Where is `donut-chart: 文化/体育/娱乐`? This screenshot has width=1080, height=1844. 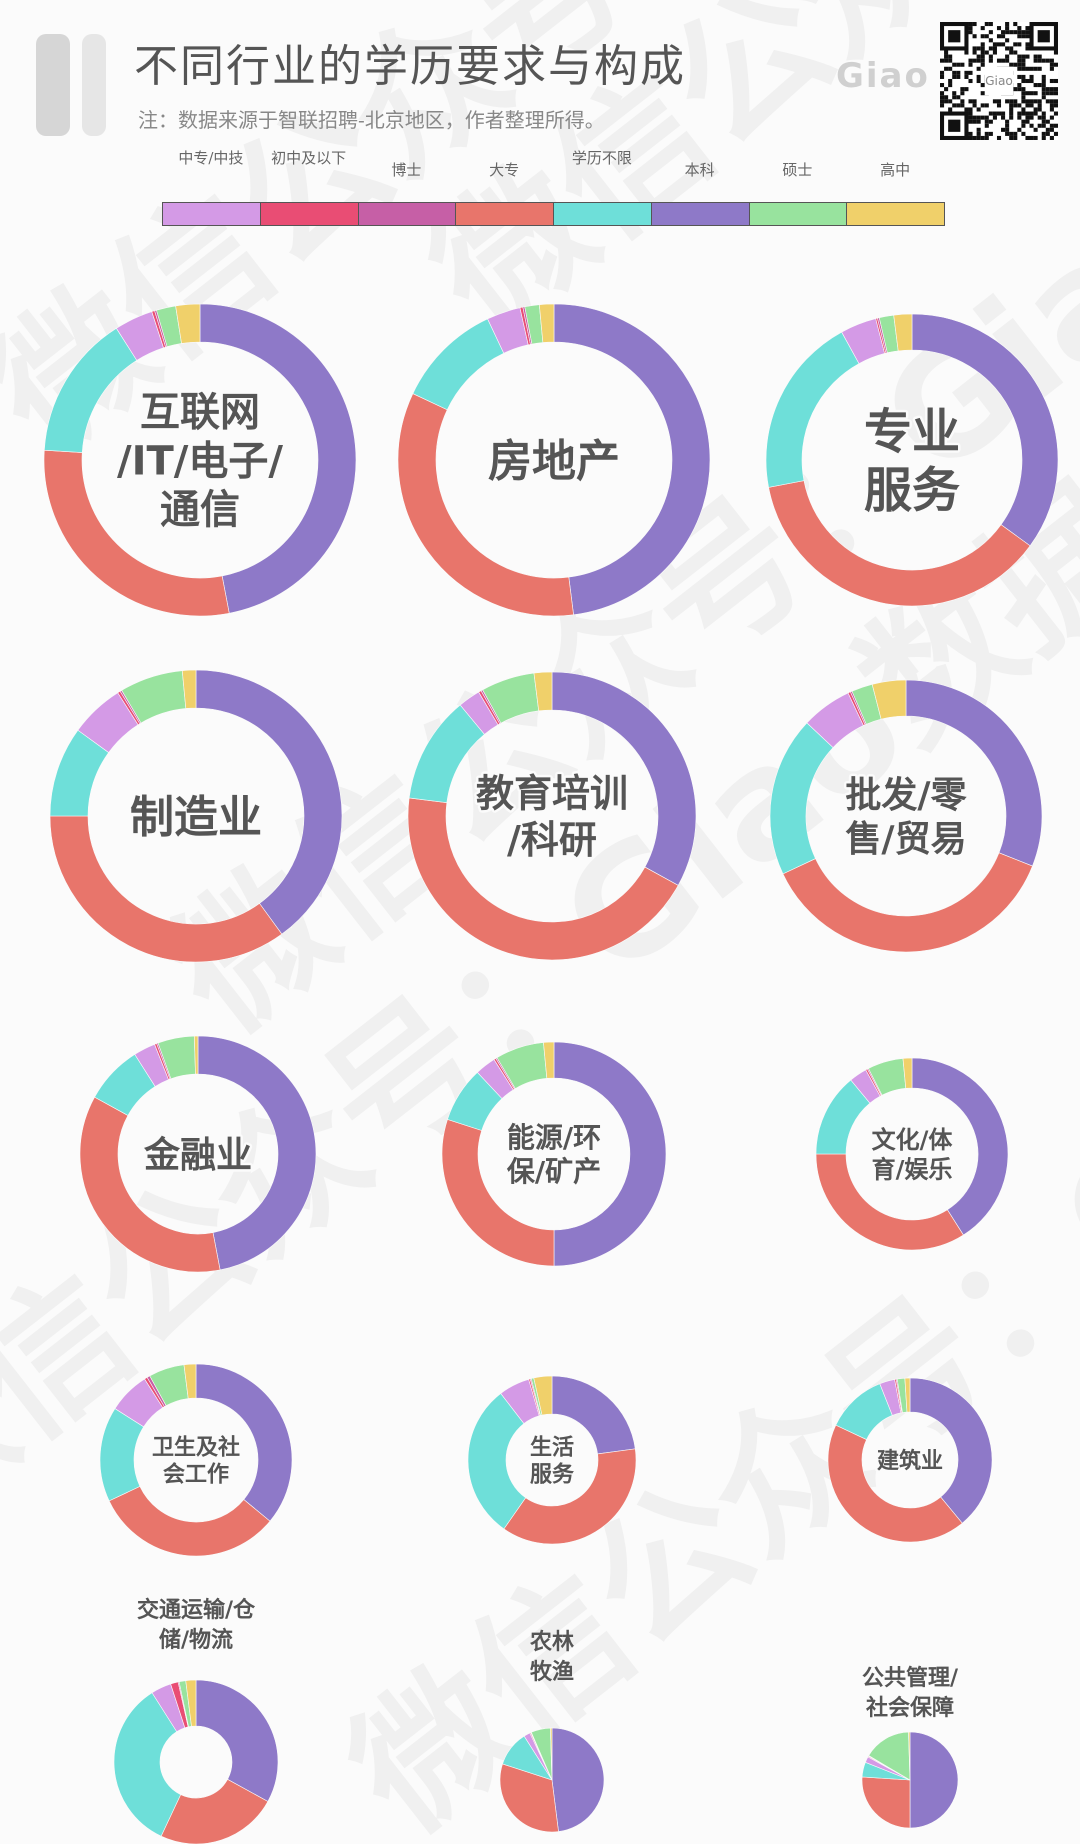
donut-chart: 文化/体育/娱乐 is located at coordinates (912, 1154).